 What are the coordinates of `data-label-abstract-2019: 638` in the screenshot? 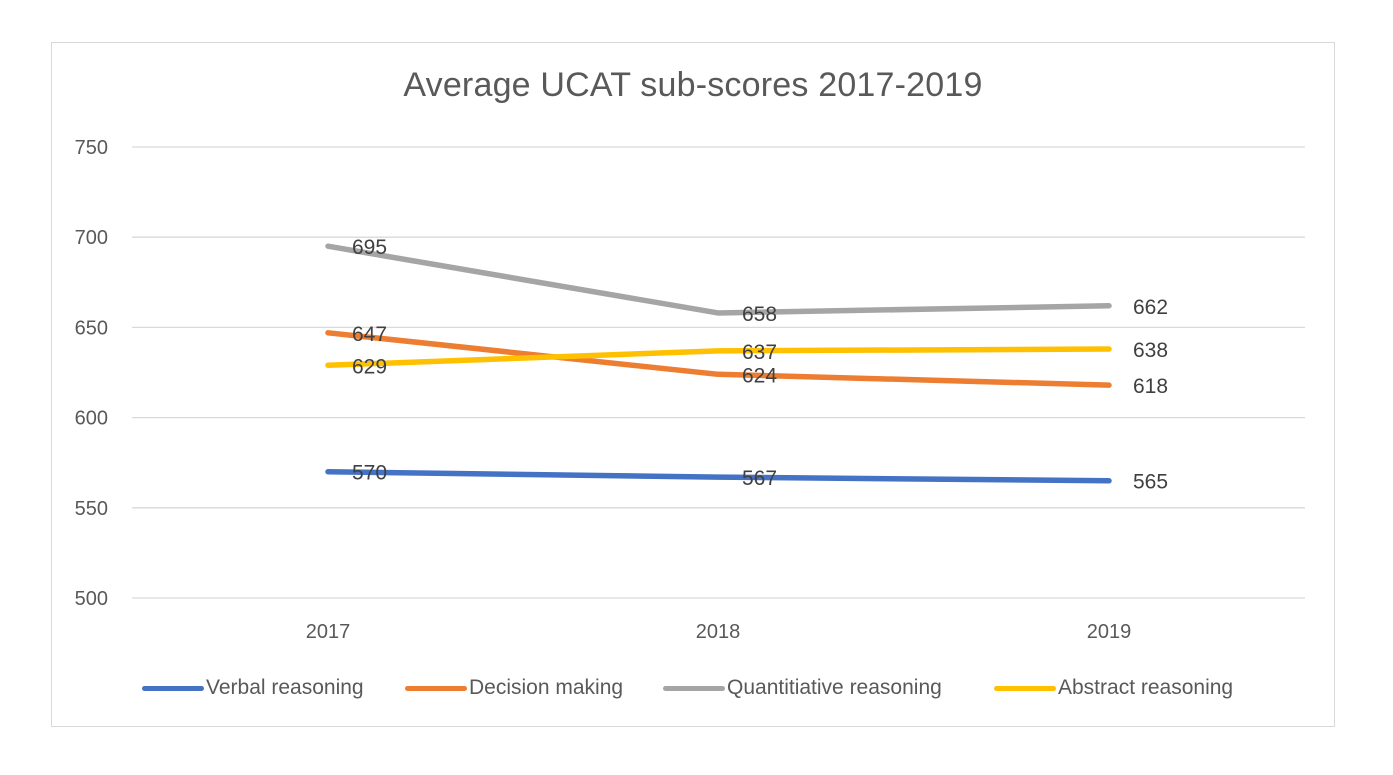 It's located at (1150, 350).